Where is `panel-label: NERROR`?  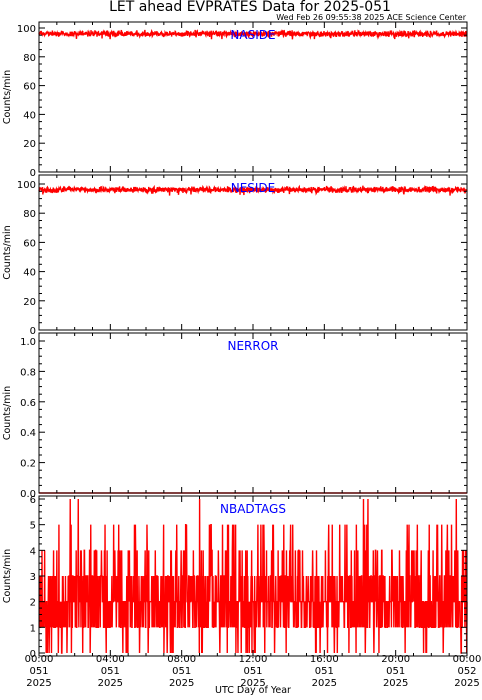
panel-label: NERROR is located at coordinates (252, 346).